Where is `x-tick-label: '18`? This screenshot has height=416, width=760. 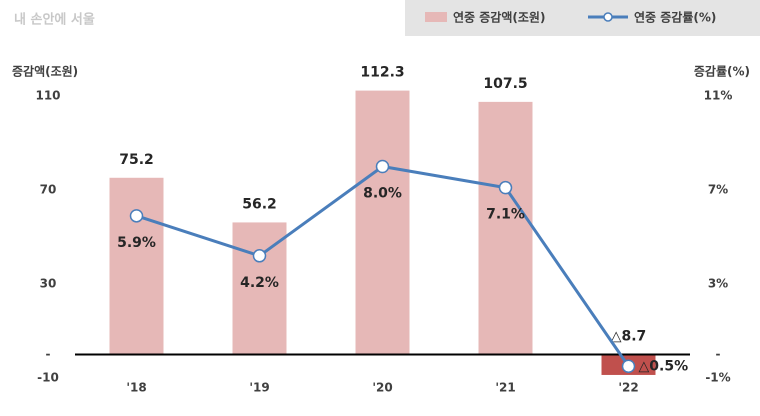 x-tick-label: '18 is located at coordinates (136, 388).